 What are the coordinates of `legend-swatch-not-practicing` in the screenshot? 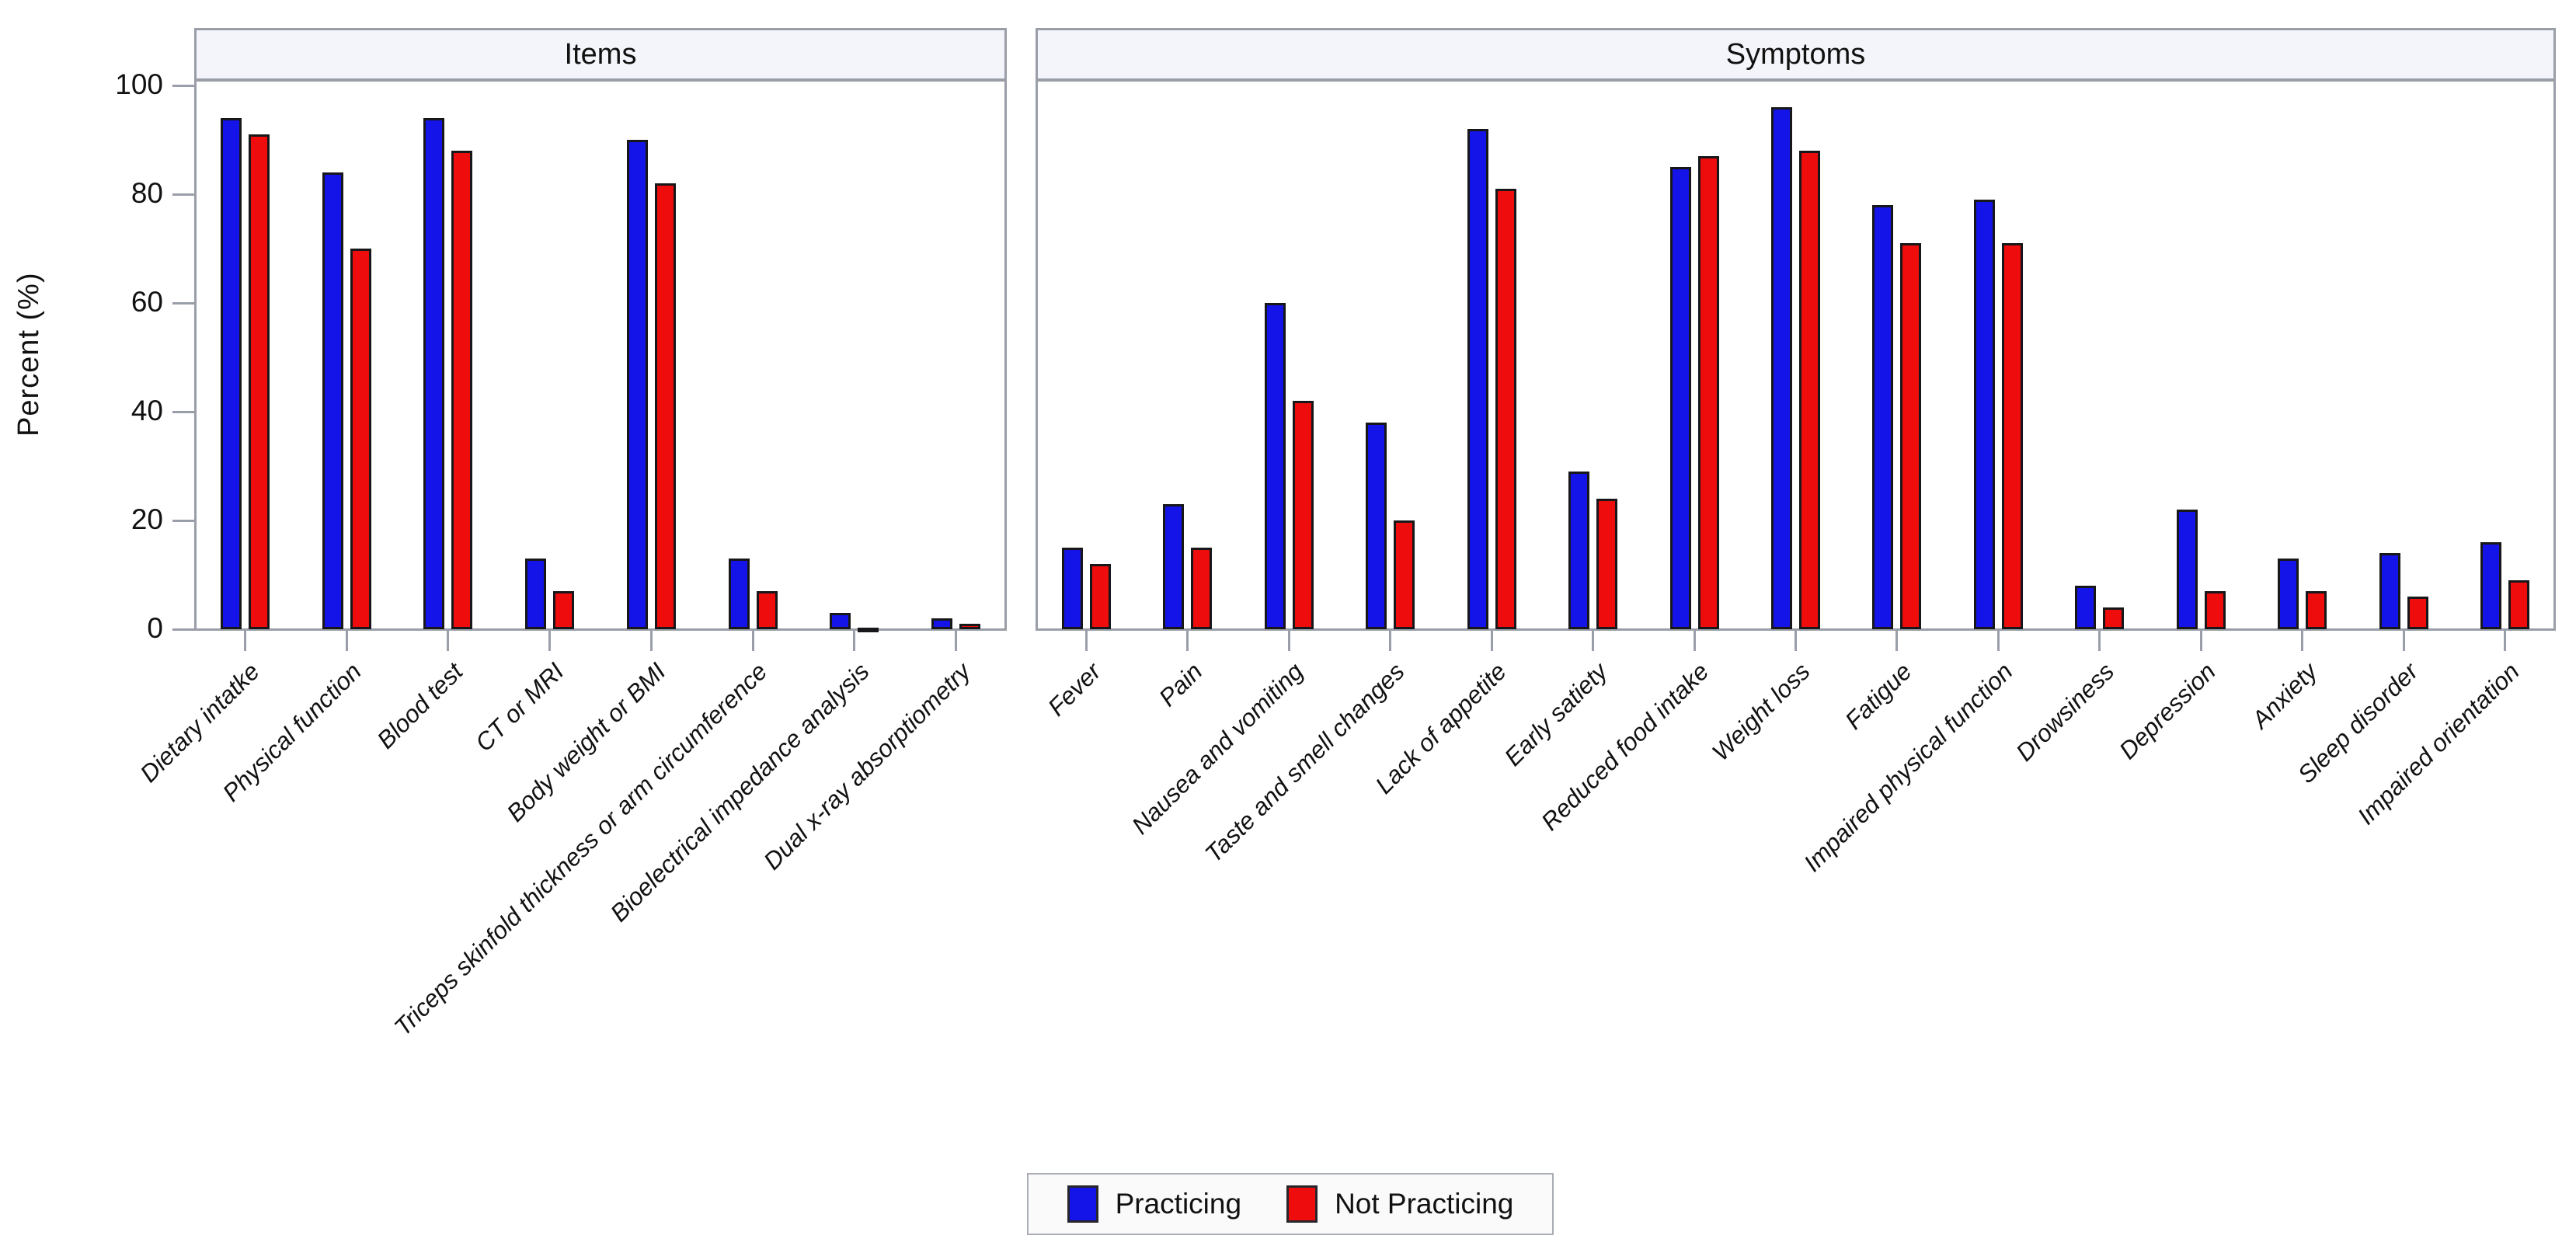 It's located at (1302, 1204).